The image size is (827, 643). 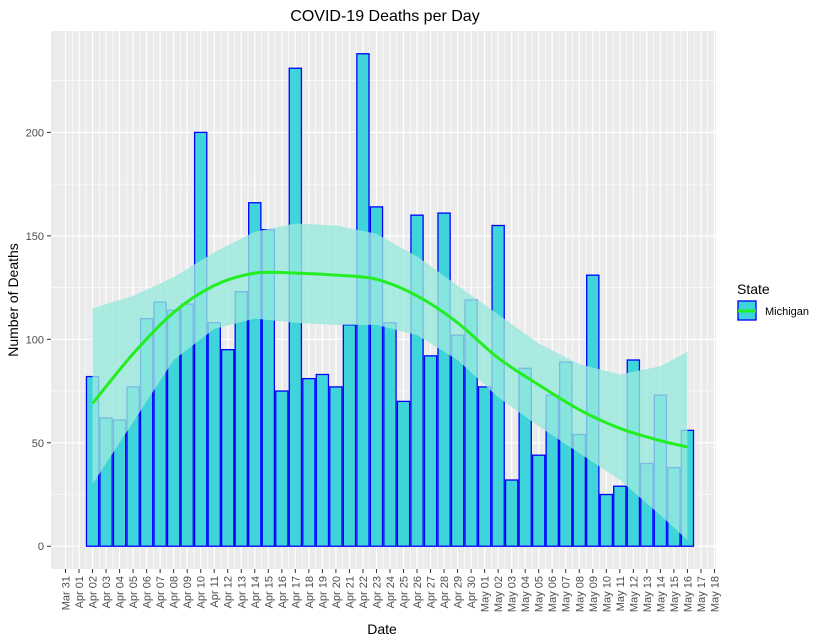 I want to click on y-tick-label: 0, so click(x=41, y=547).